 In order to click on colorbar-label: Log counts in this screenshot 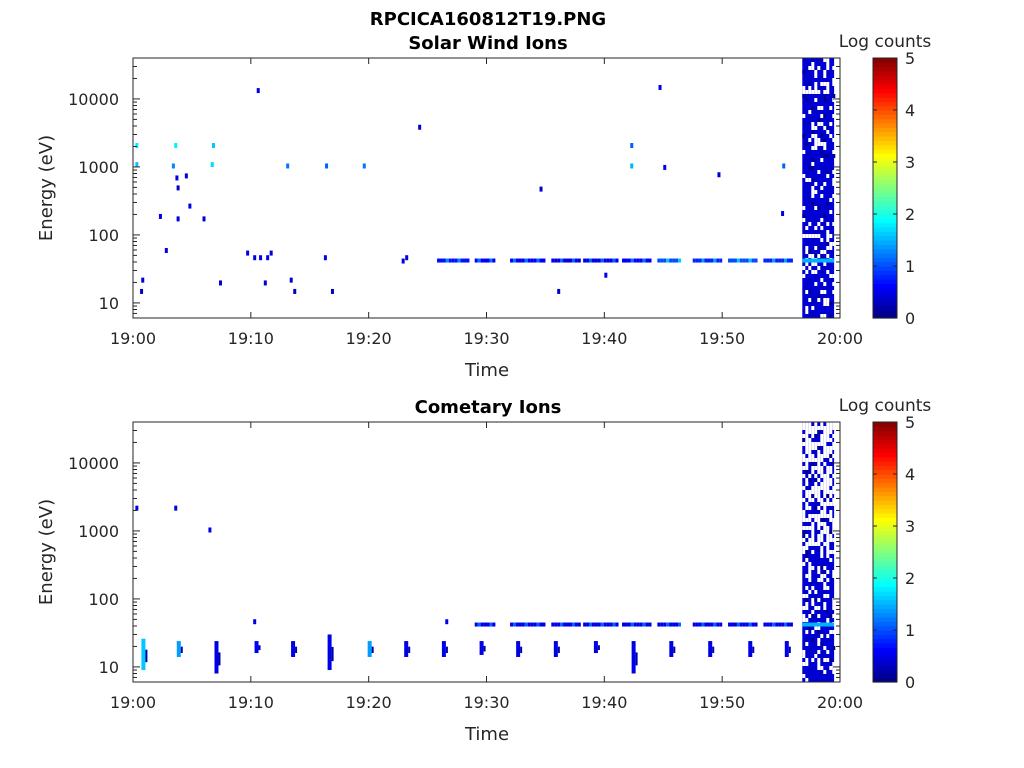, I will do `click(885, 406)`.